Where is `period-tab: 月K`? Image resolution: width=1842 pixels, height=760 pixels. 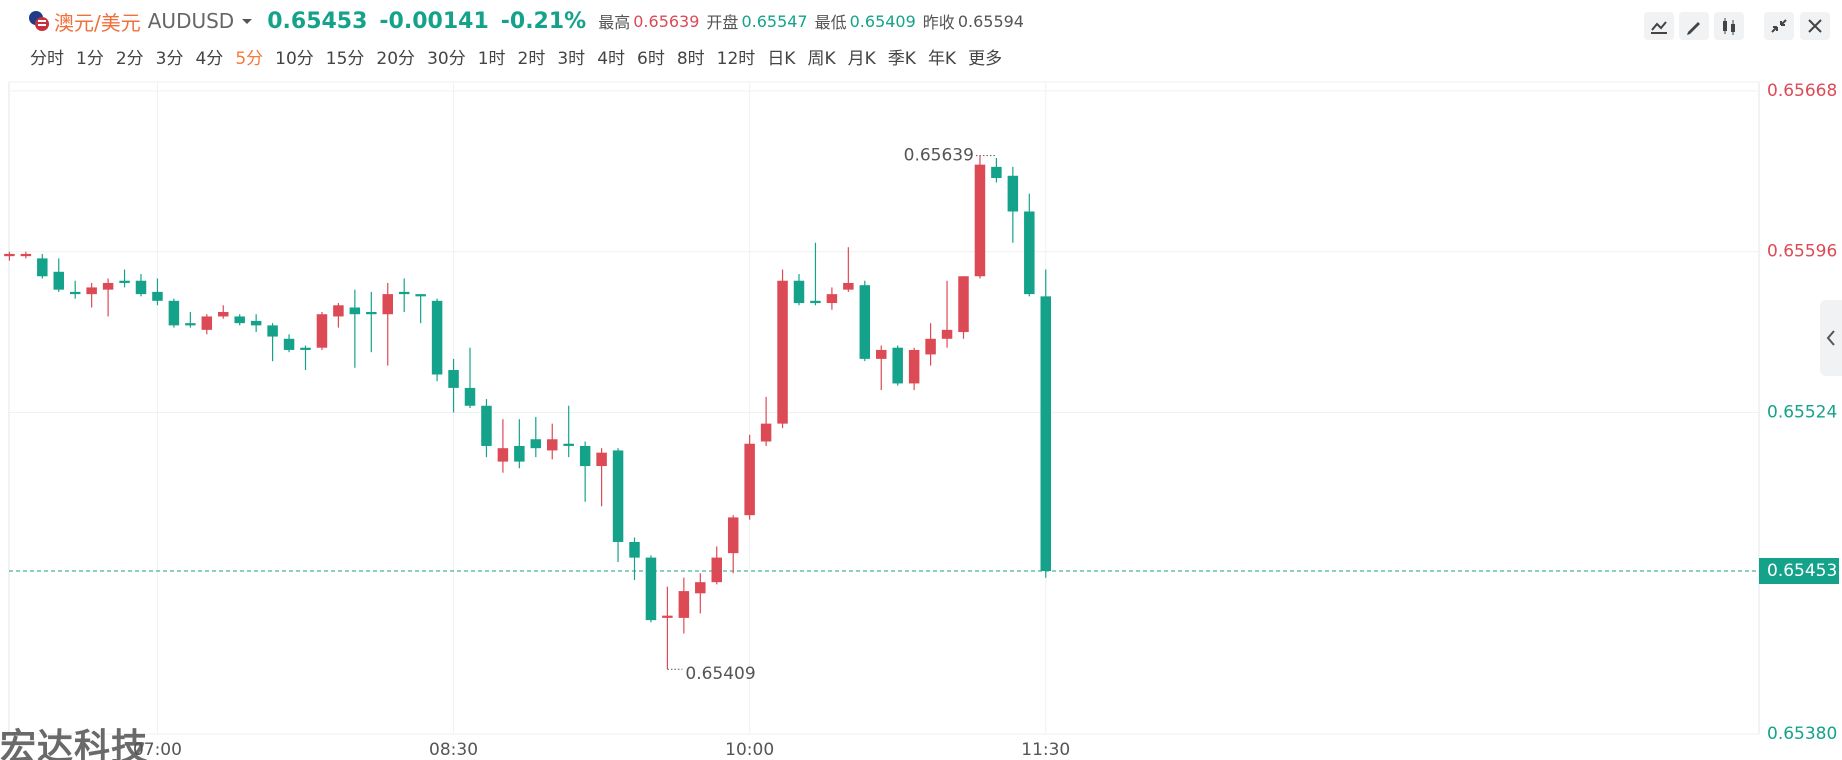
period-tab: 月K is located at coordinates (861, 59).